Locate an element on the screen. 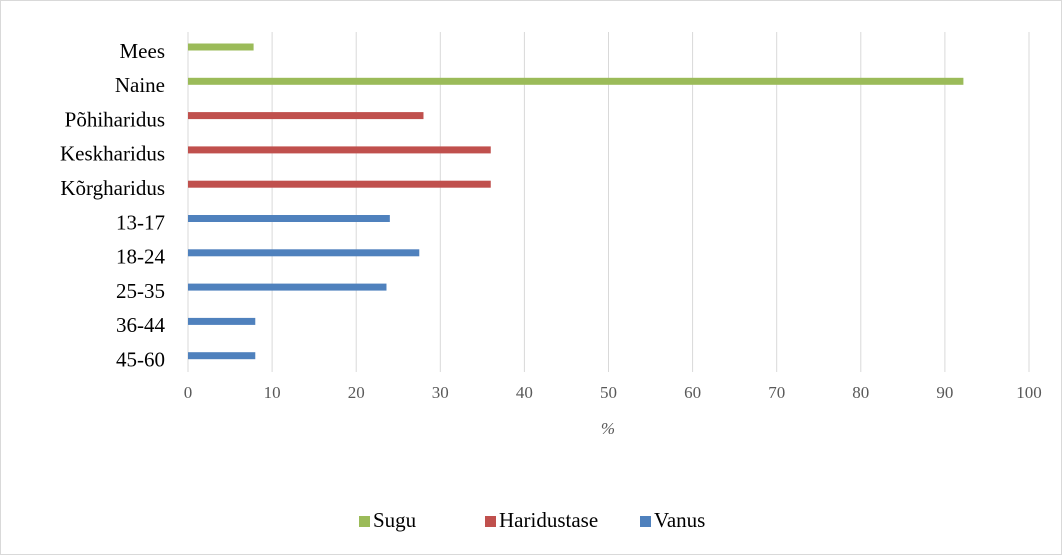 The height and width of the screenshot is (556, 1063). y-tick-label: Põhiharidus is located at coordinates (115, 119).